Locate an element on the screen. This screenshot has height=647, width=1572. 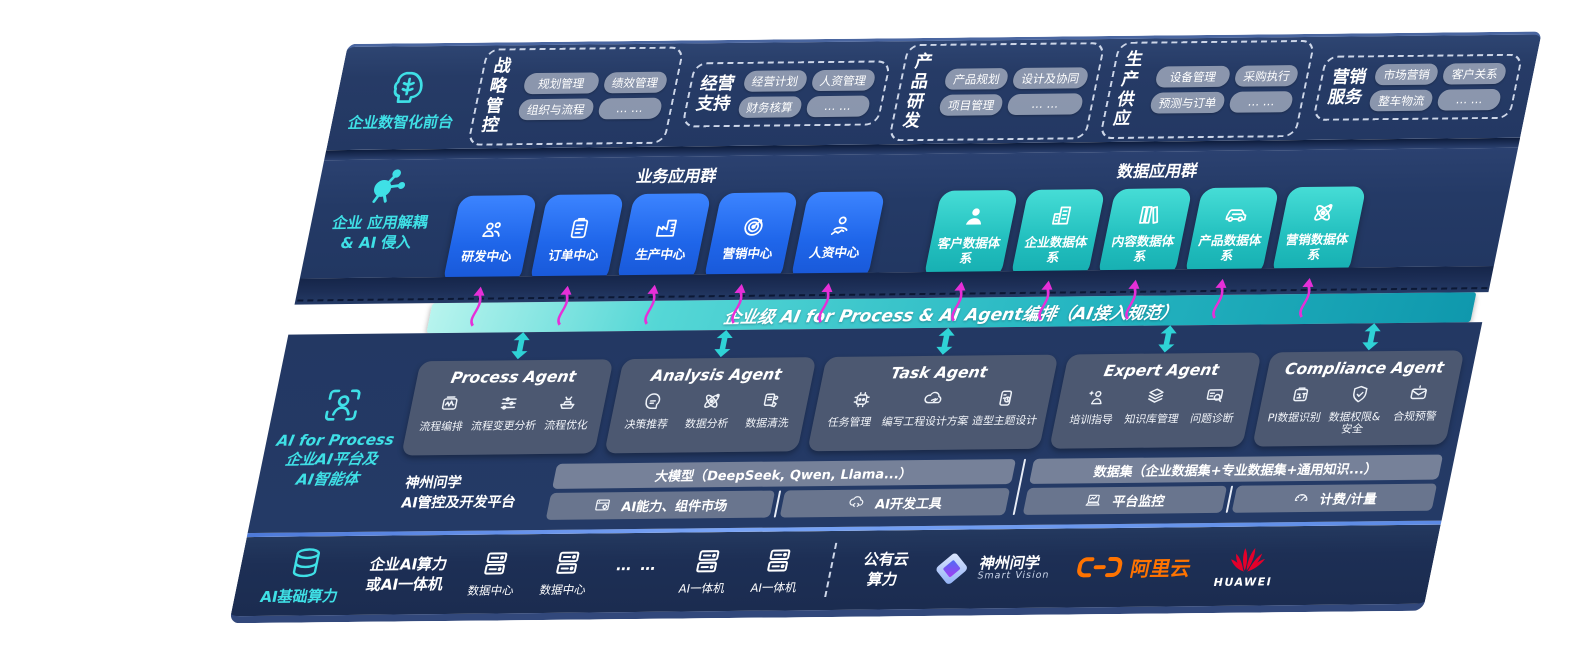
atom-icon is located at coordinates (711, 401).